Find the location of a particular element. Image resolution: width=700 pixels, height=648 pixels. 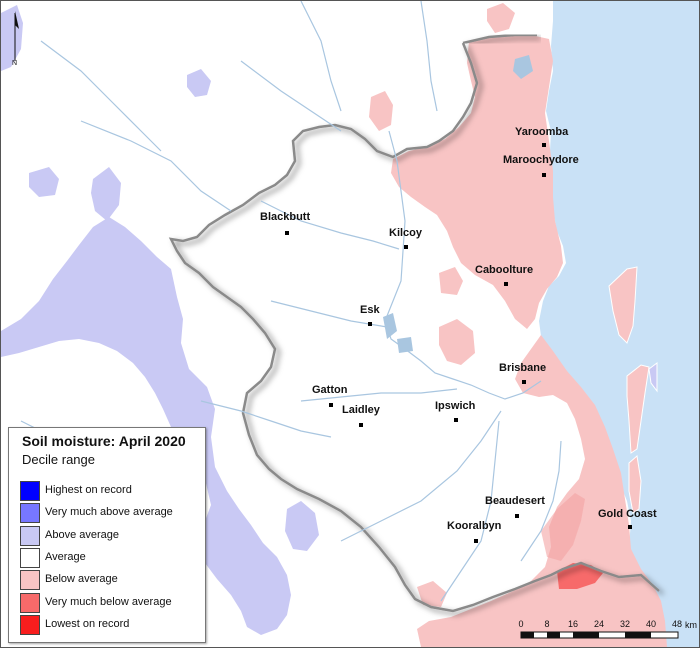

town-label-yaroomba: Yaroomba is located at coordinates (542, 132).